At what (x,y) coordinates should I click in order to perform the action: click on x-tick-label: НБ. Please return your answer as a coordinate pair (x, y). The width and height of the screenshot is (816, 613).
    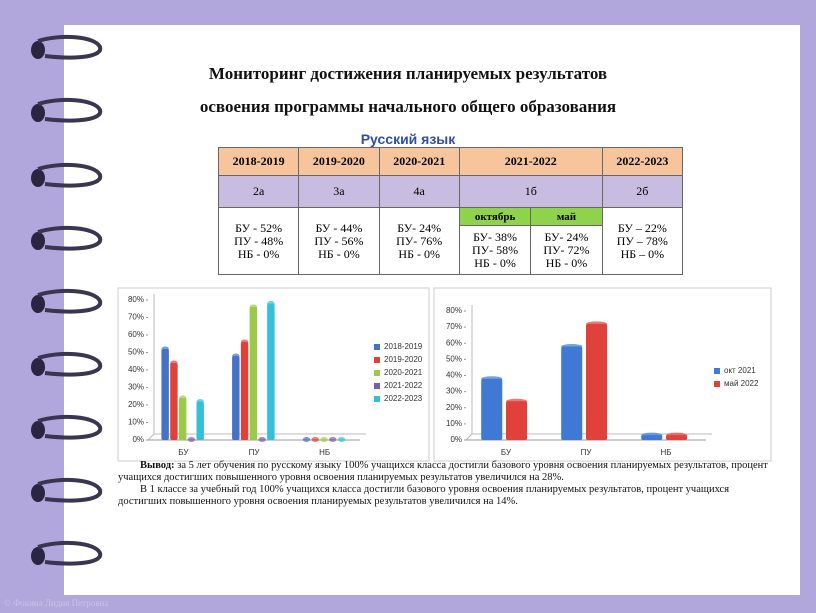
    Looking at the image, I should click on (324, 452).